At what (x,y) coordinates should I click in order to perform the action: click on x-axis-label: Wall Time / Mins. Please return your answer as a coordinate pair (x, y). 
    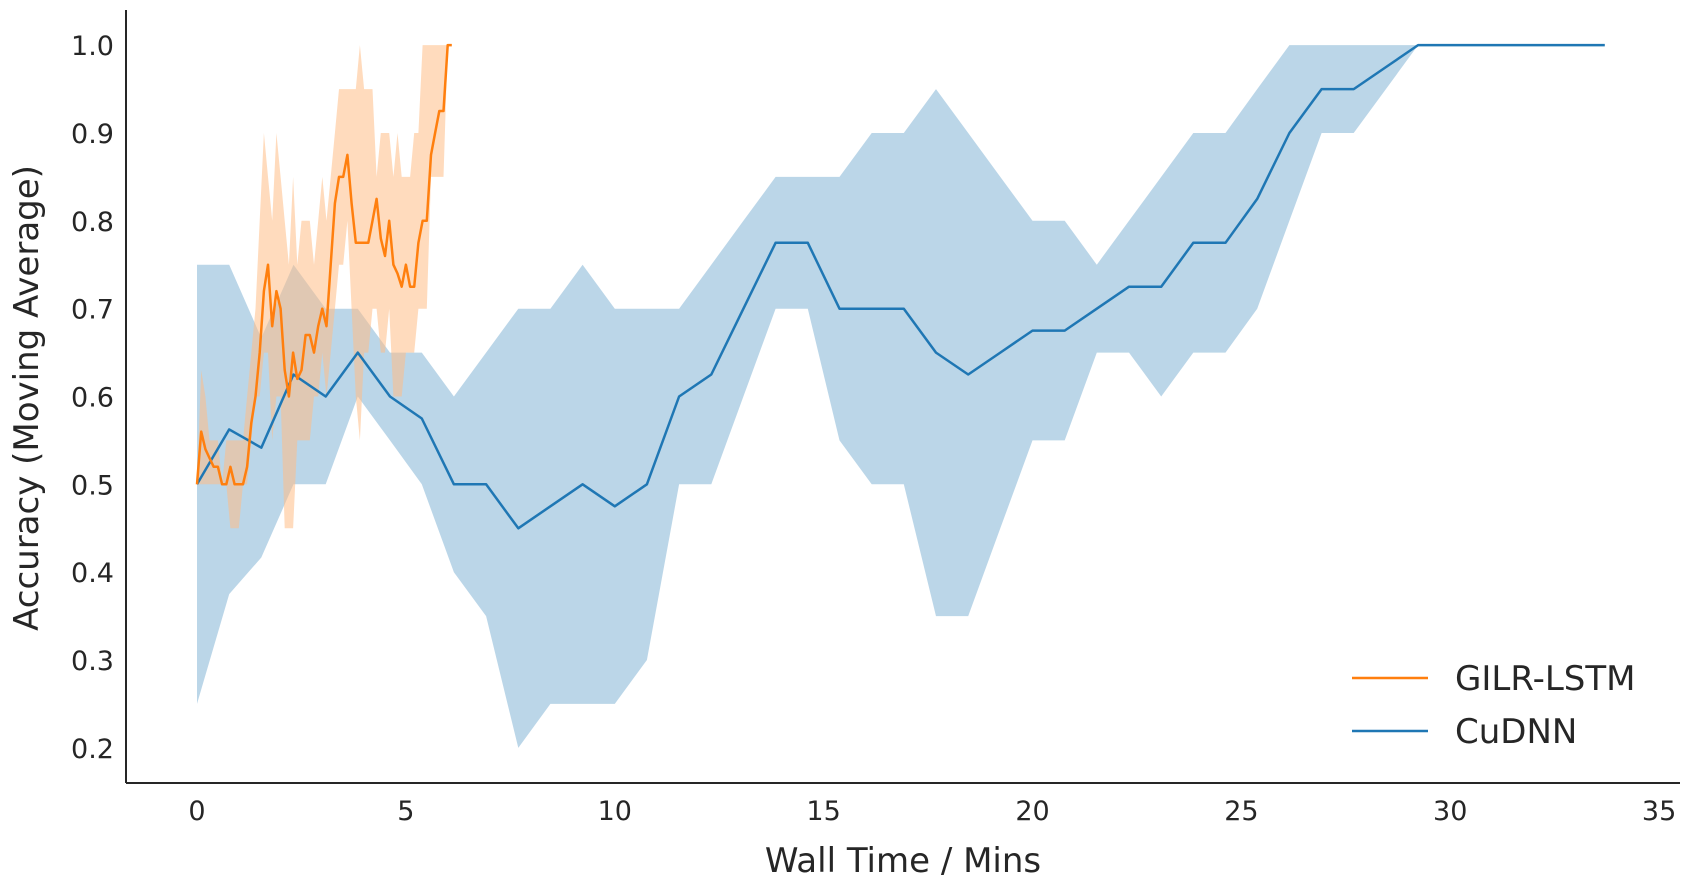
    Looking at the image, I should click on (903, 861).